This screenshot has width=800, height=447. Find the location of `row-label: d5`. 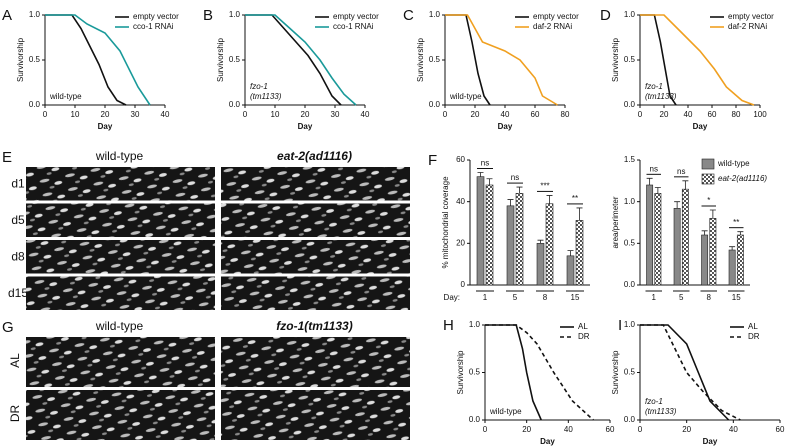

row-label: d5 is located at coordinates (18, 220).